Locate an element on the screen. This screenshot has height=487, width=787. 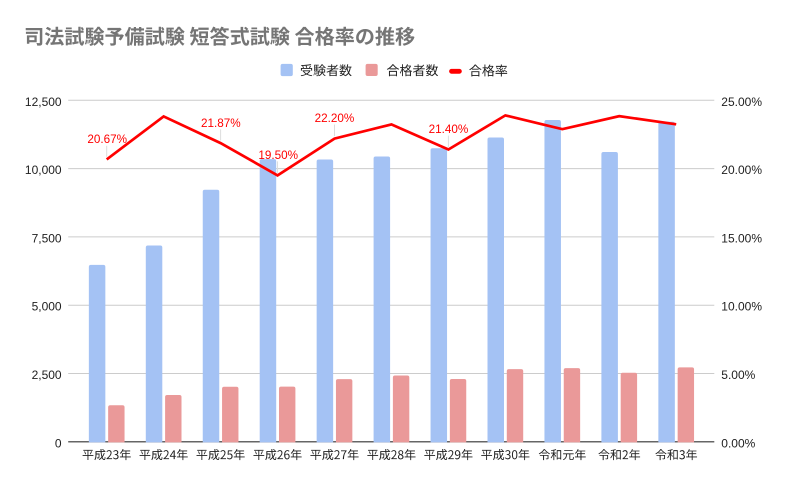
svg-text: 2,500 is located at coordinates (47, 375).